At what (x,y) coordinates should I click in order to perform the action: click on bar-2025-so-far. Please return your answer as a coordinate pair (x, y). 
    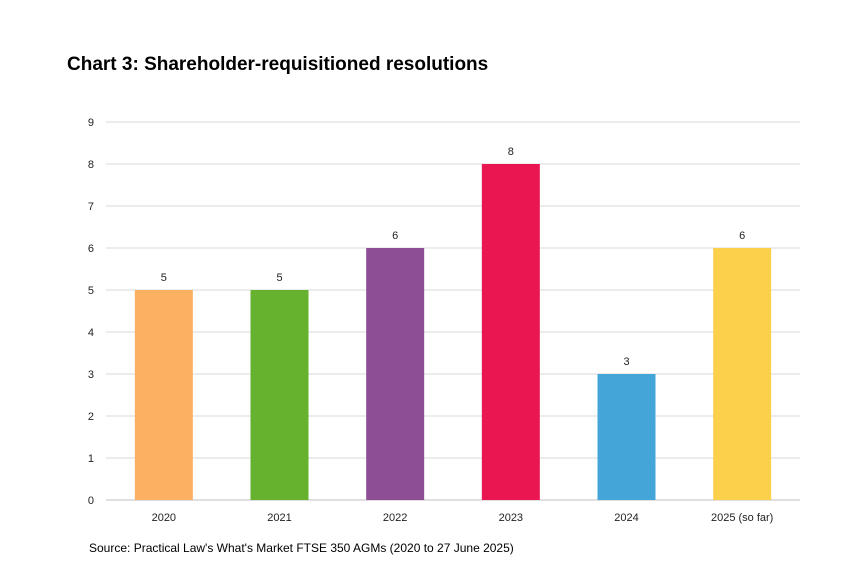
    Looking at the image, I should click on (742, 374).